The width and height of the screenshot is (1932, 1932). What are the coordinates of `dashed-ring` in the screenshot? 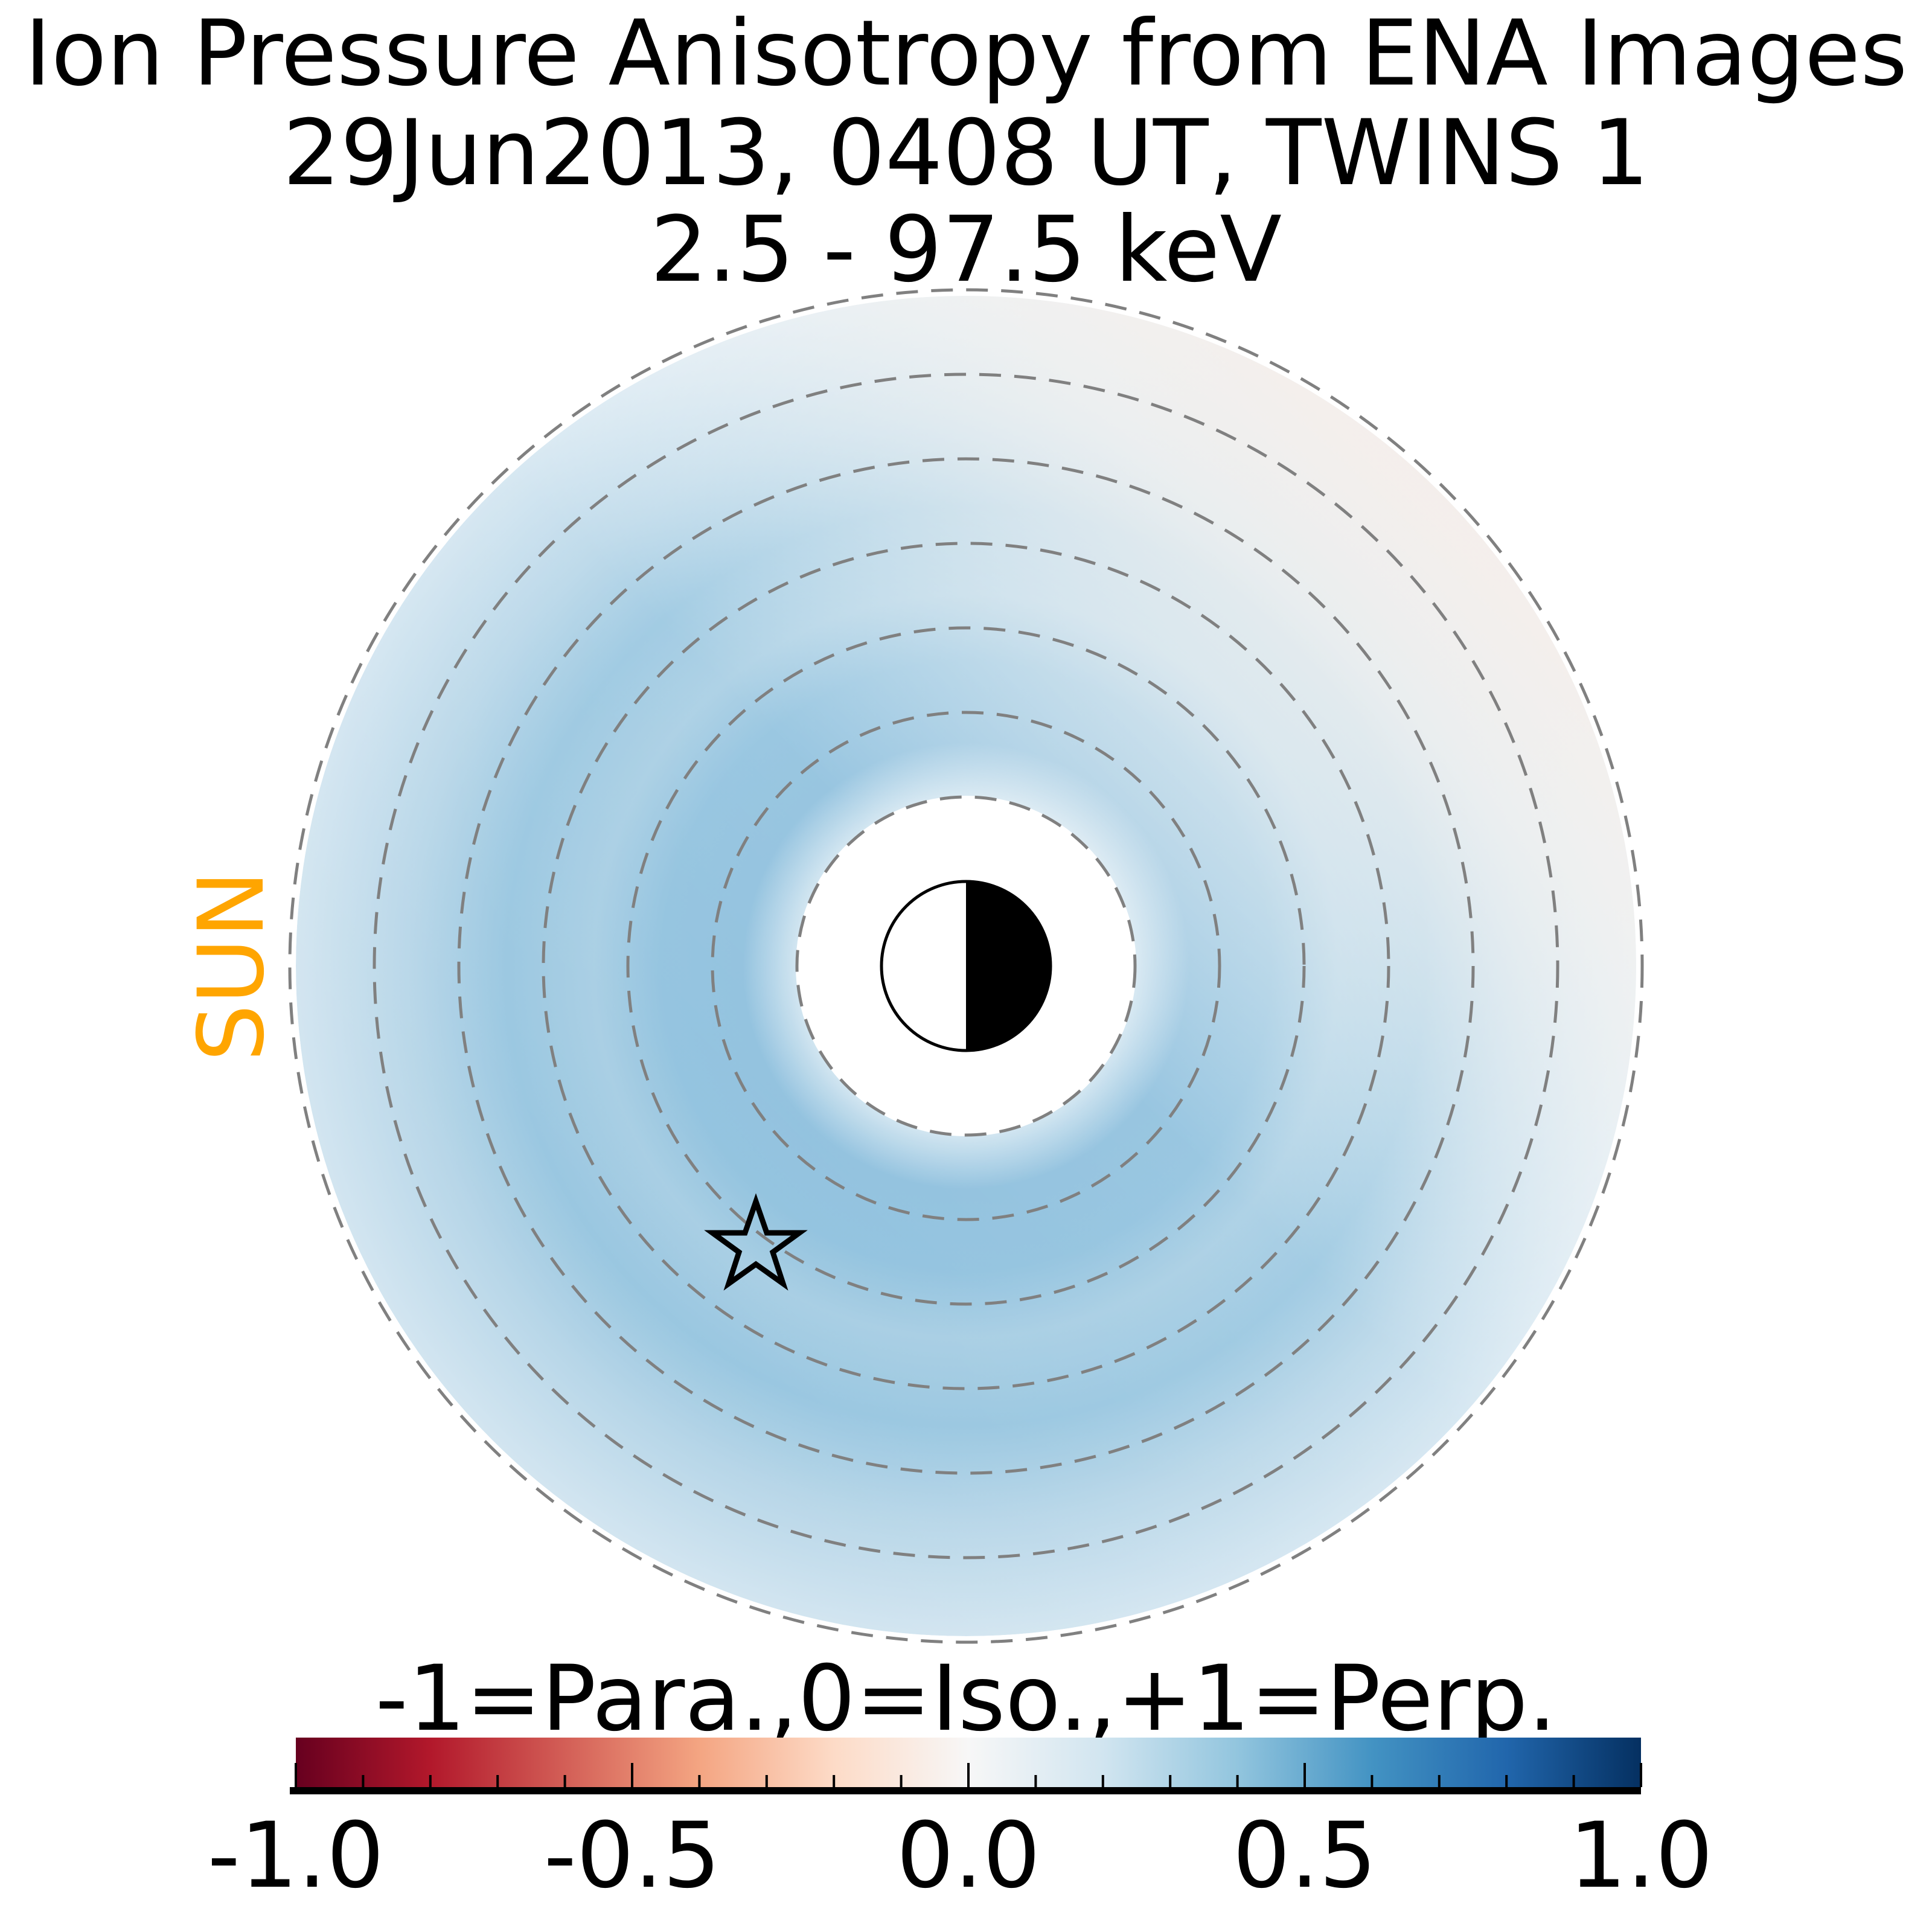 It's located at (966, 966).